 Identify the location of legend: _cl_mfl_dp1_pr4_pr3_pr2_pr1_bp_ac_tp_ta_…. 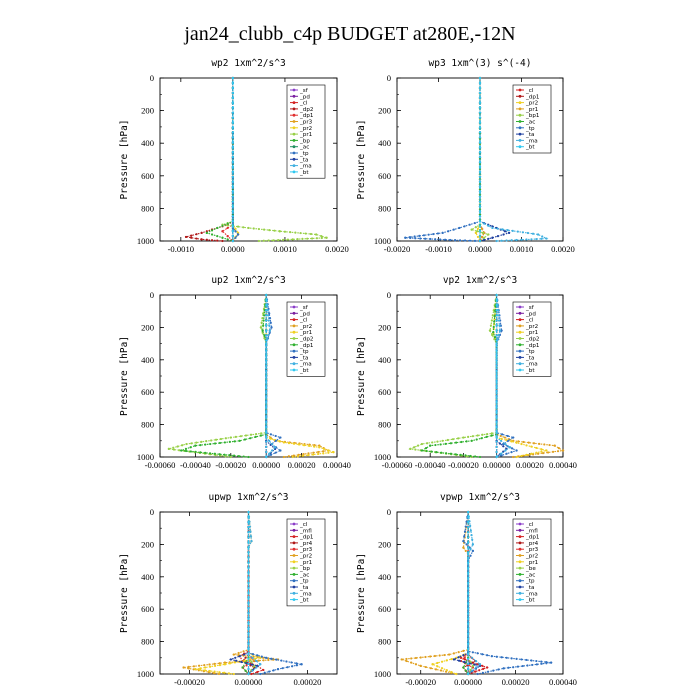
(306, 562).